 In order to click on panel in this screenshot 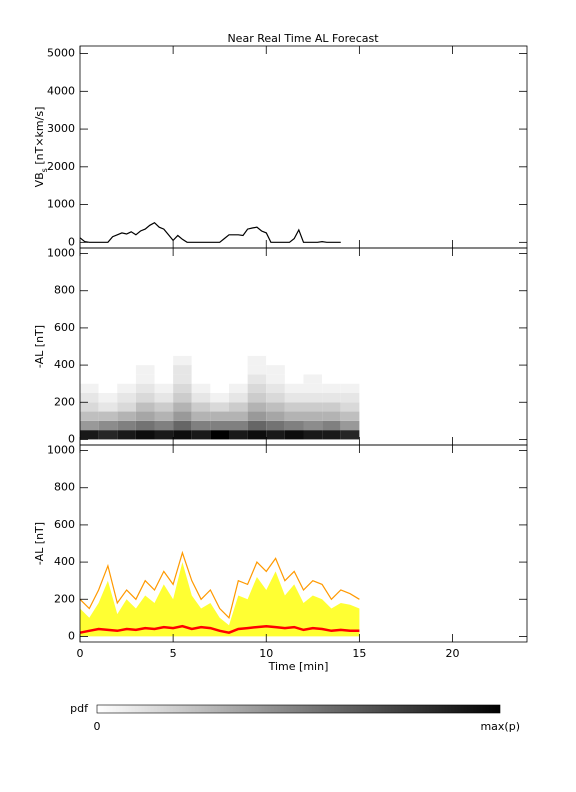, I will do `click(220, 393)`.